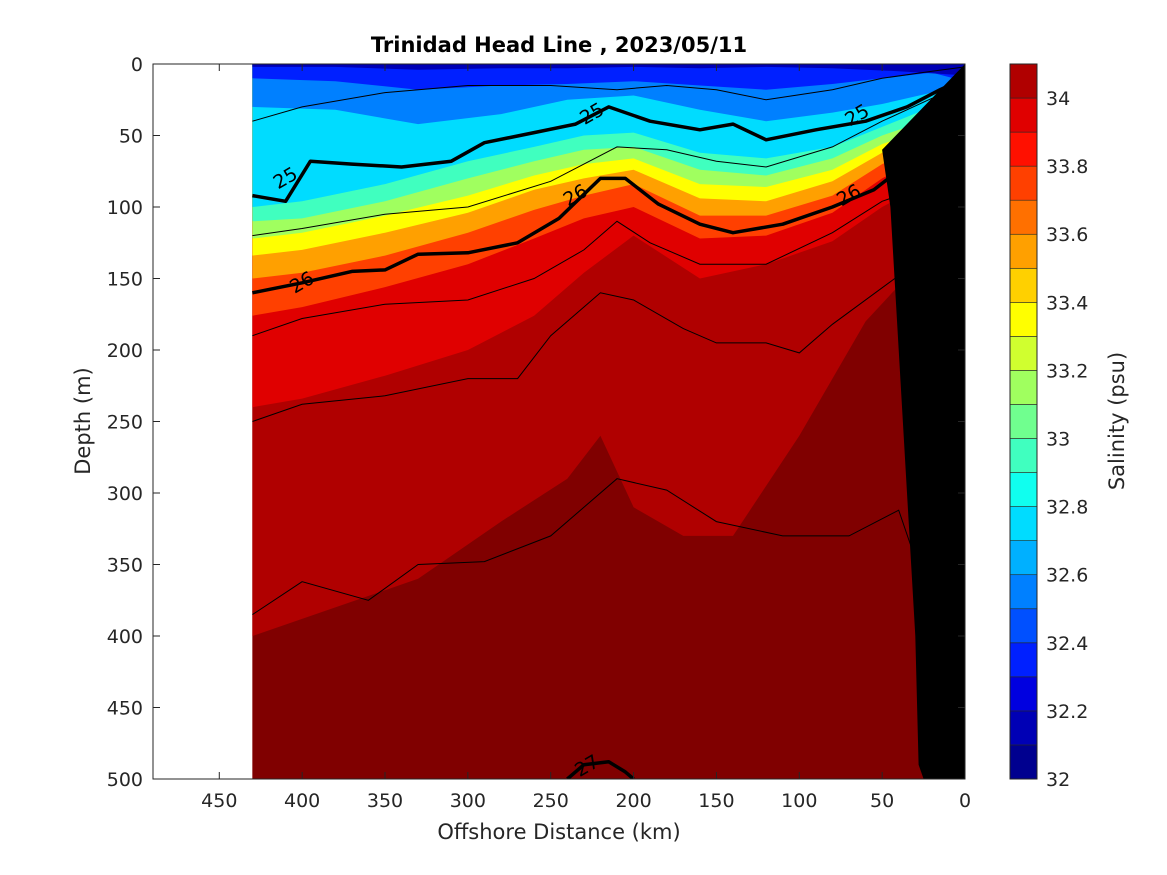 The height and width of the screenshot is (875, 1167). What do you see at coordinates (1058, 780) in the screenshot?
I see `colorbar-tick-label: 32` at bounding box center [1058, 780].